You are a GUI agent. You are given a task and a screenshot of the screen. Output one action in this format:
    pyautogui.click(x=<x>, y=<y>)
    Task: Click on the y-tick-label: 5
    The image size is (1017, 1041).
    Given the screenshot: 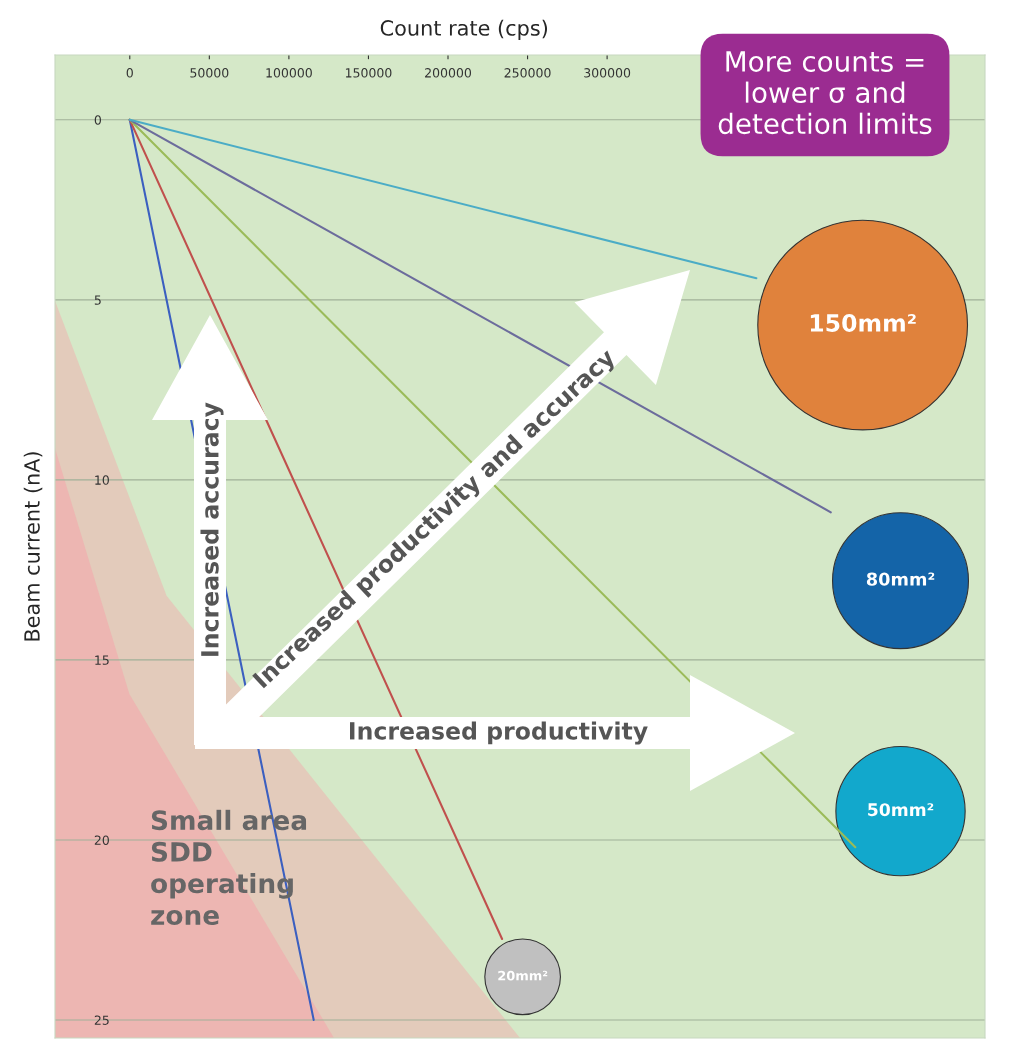 What is the action you would take?
    pyautogui.click(x=97, y=300)
    